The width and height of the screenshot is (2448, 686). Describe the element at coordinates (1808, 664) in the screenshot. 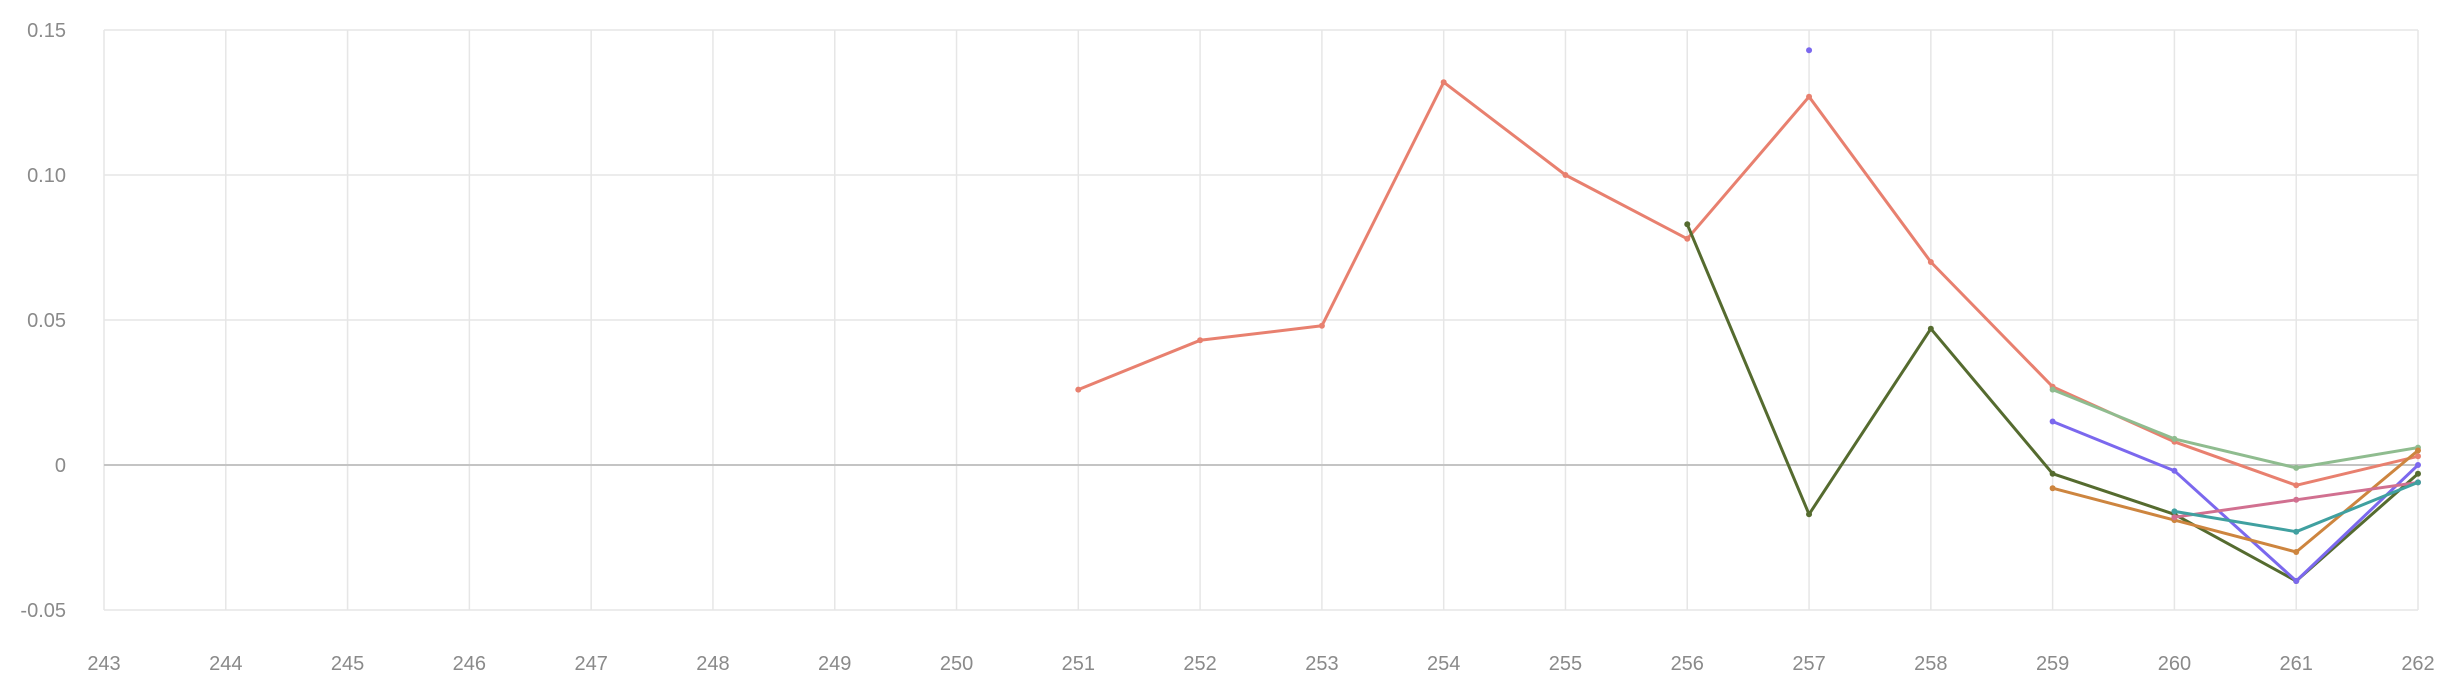

I see `x-tick-label: 257` at that location.